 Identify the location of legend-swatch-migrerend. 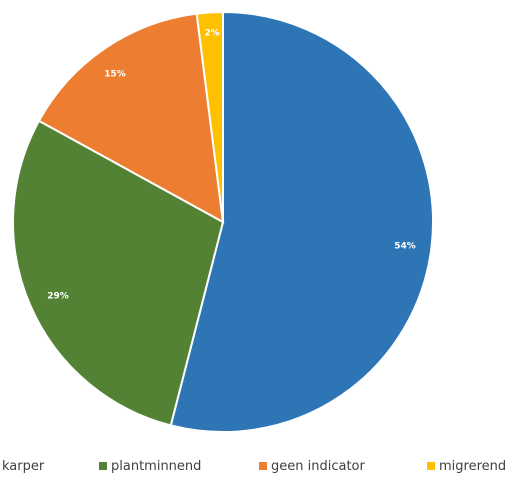
(431, 466).